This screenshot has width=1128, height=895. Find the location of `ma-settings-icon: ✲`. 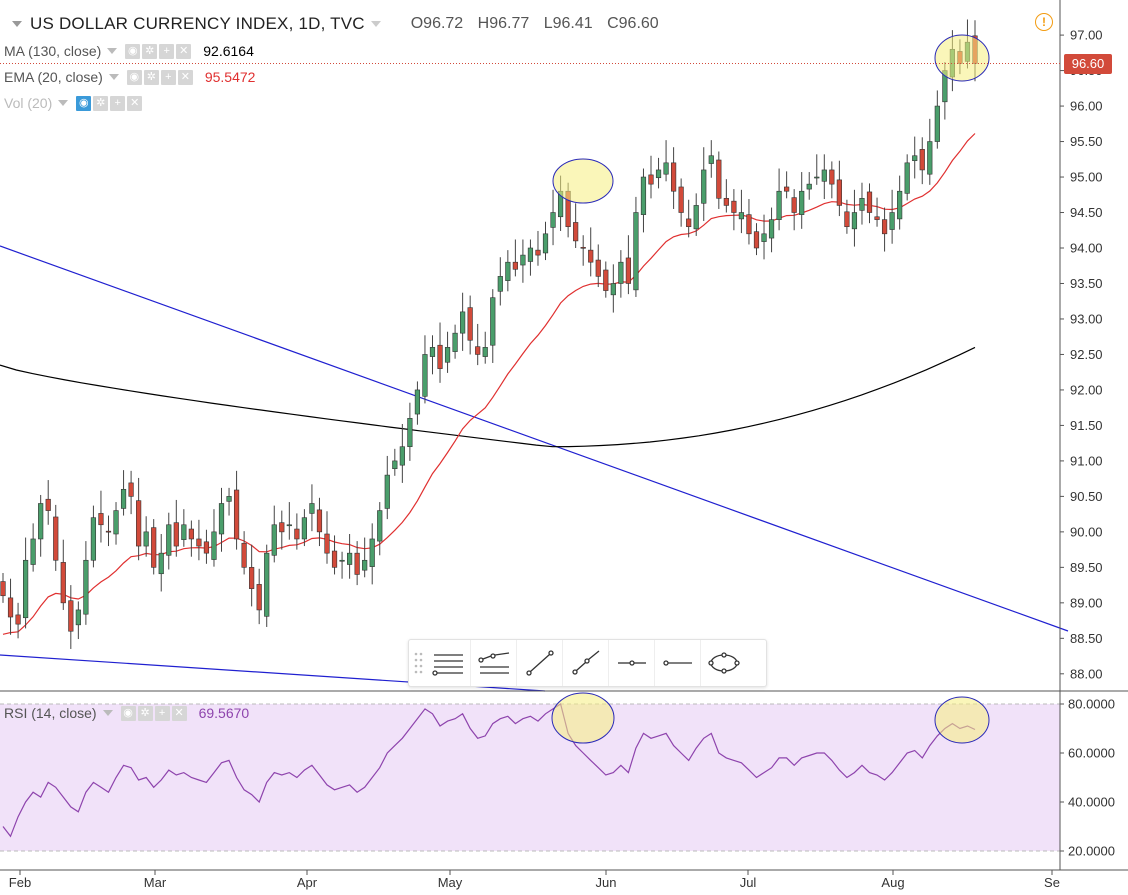

ma-settings-icon: ✲ is located at coordinates (150, 51).